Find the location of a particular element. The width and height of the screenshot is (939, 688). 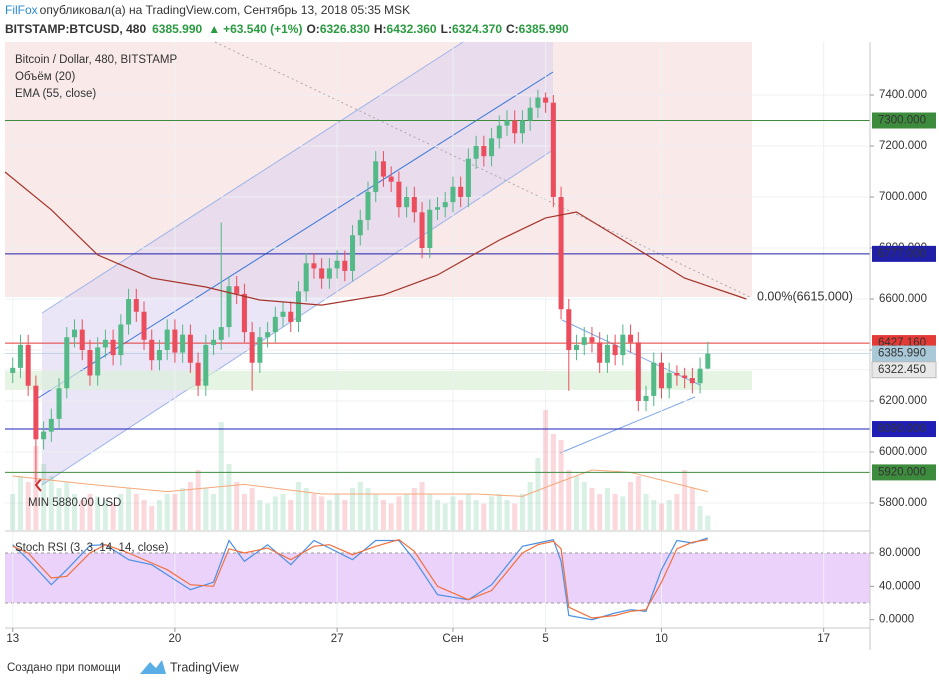

ohlc-value: 6432.360 is located at coordinates (412, 29).